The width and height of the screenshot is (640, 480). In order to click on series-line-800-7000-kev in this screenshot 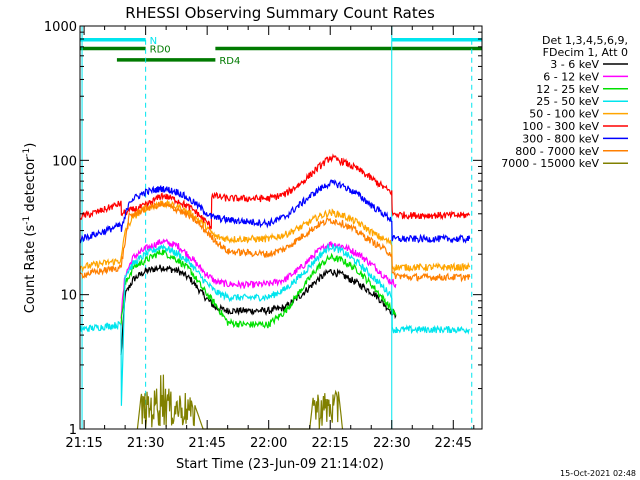, I will do `click(275, 241)`.